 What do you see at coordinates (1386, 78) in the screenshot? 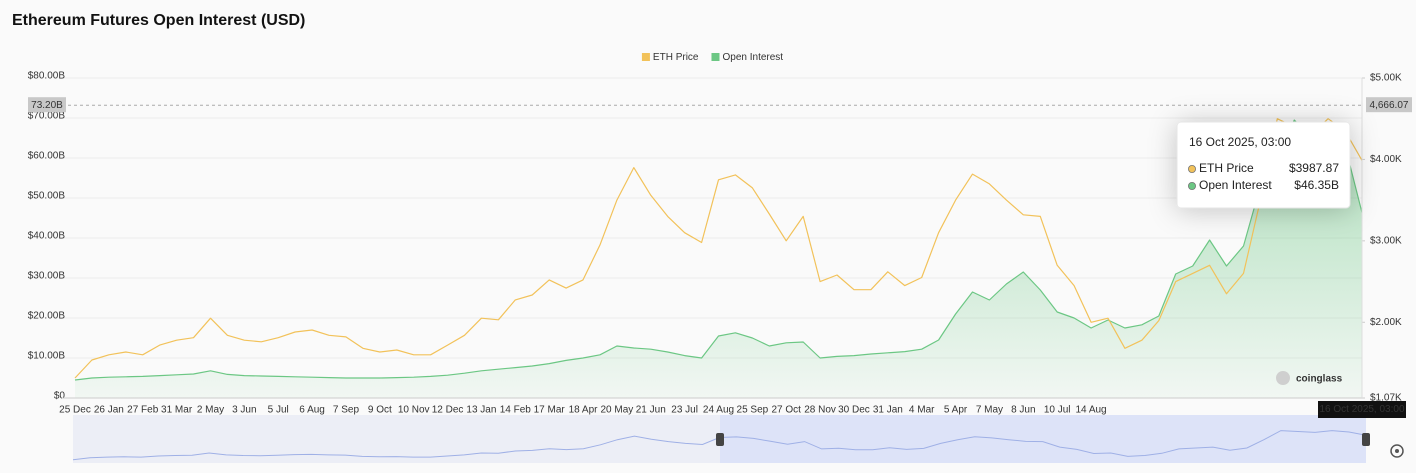
I see `y2-tick-label: $5.00K` at bounding box center [1386, 78].